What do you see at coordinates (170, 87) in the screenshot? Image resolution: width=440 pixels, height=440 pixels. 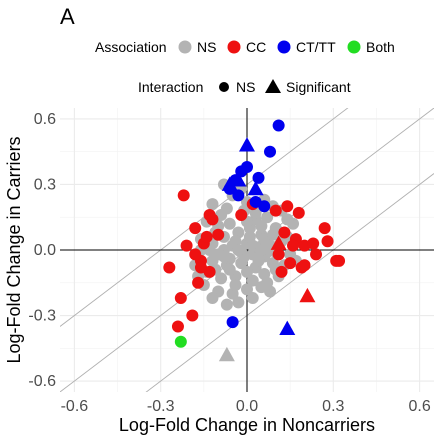 I see `legend-interaction-title: Interaction` at bounding box center [170, 87].